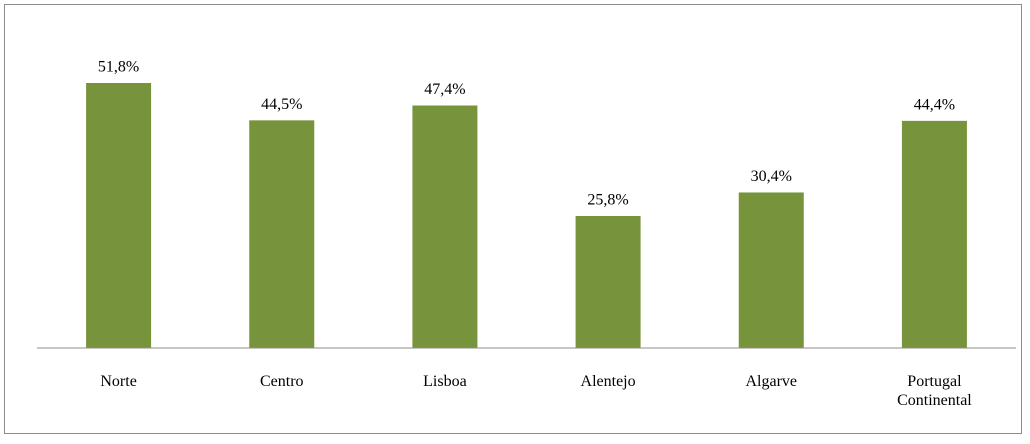 Image resolution: width=1030 pixels, height=444 pixels. I want to click on value-label: 30,4%, so click(771, 176).